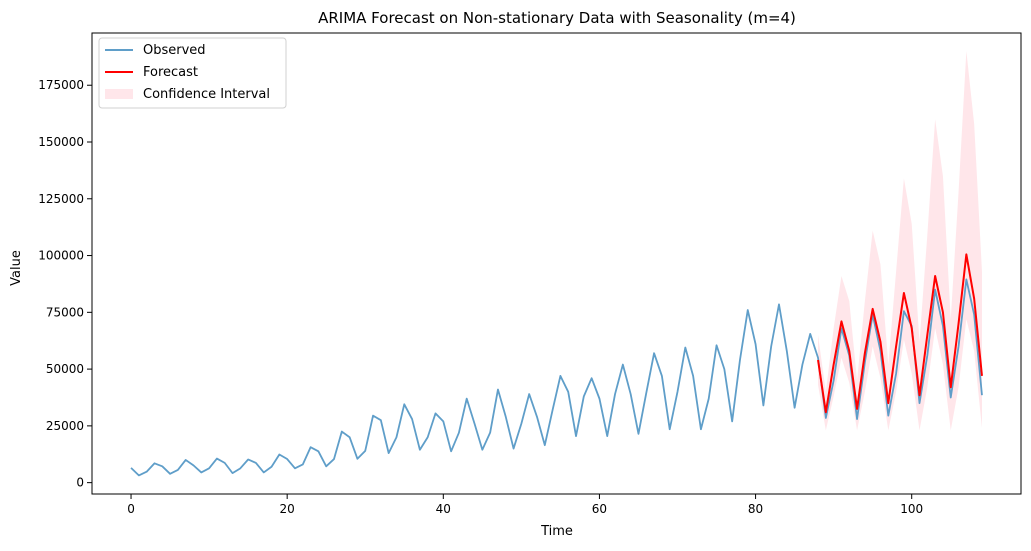 The width and height of the screenshot is (1031, 551). I want to click on y-axis-label: Value, so click(16, 268).